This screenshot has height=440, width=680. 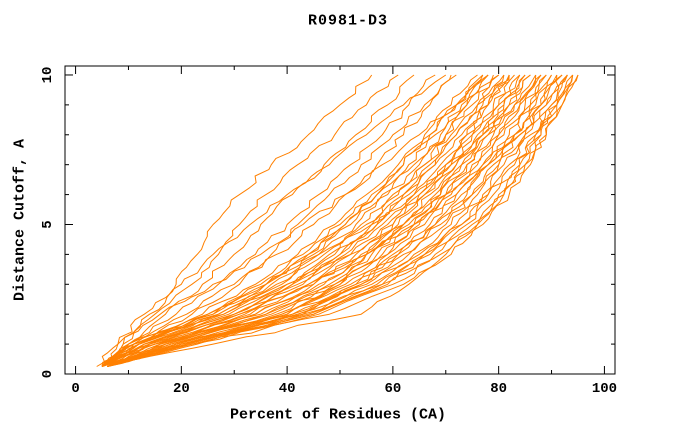 I want to click on x-tick-label: 60, so click(x=392, y=389).